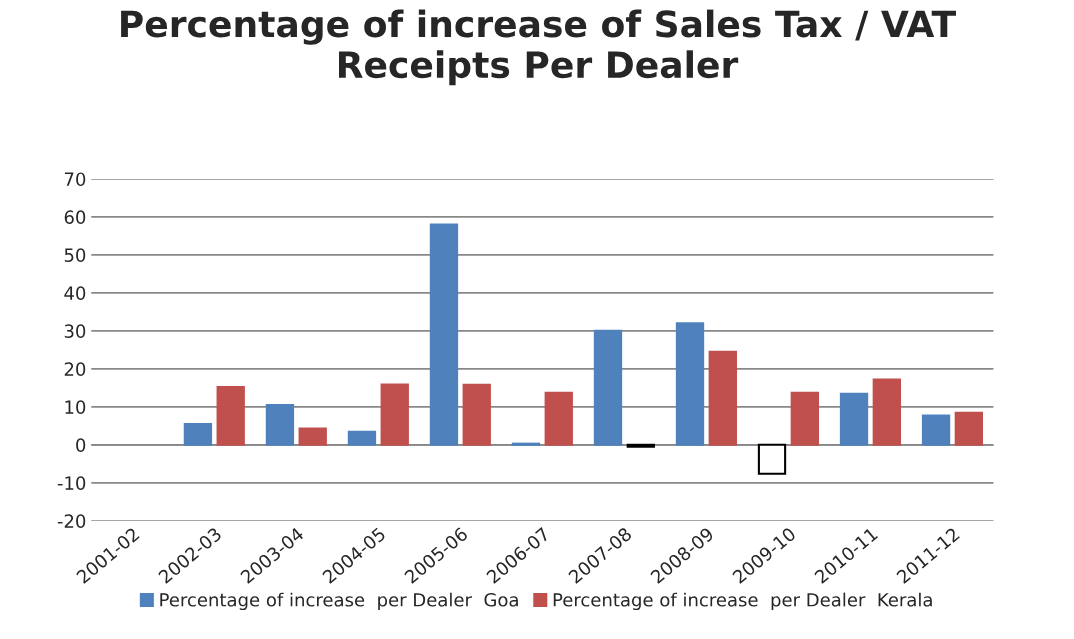  What do you see at coordinates (538, 47) in the screenshot?
I see `chart-title: Percentage of increase of Sales Tax / VAT Receipts Per Dealer` at bounding box center [538, 47].